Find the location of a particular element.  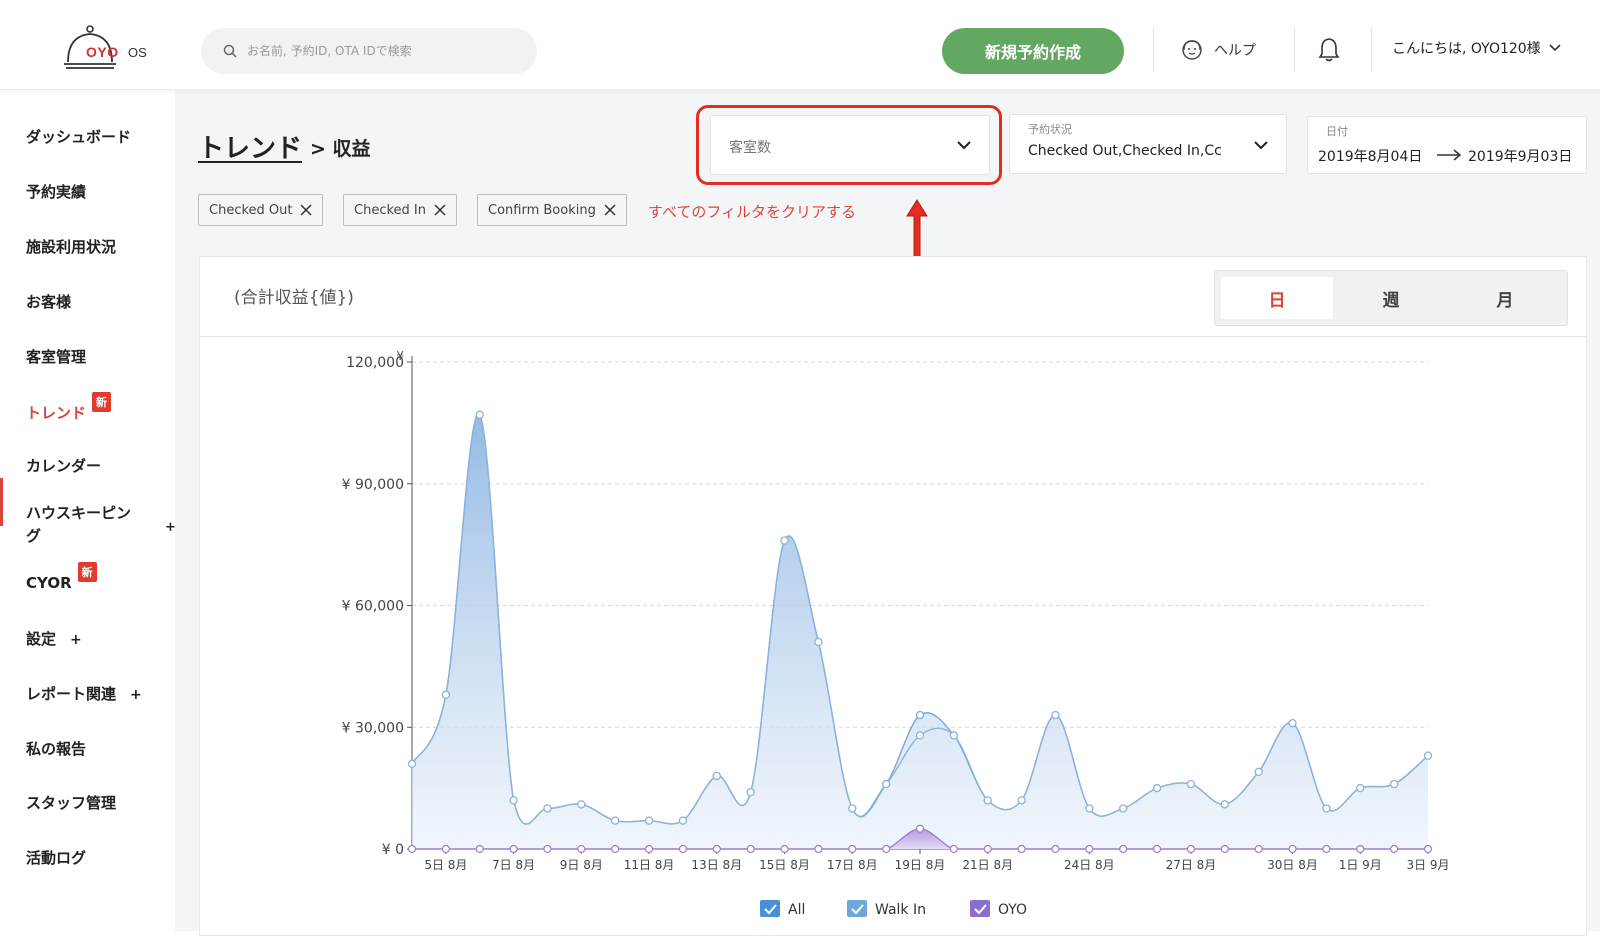

filter-chip: Checked Out is located at coordinates (261, 210).